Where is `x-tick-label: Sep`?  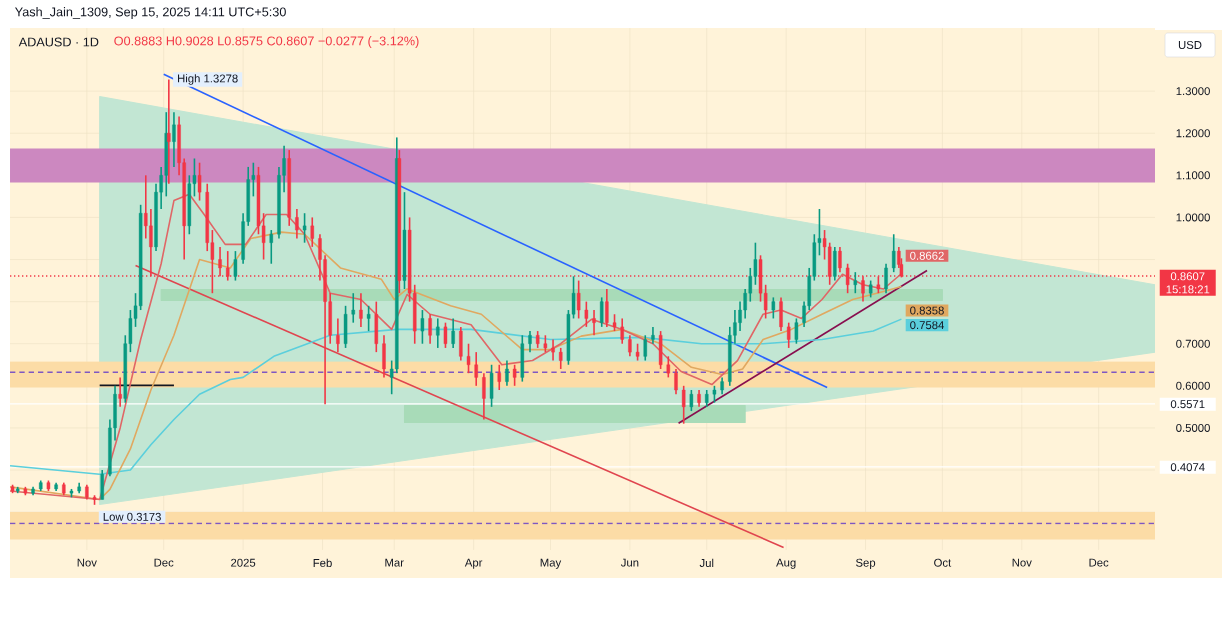
x-tick-label: Sep is located at coordinates (865, 563).